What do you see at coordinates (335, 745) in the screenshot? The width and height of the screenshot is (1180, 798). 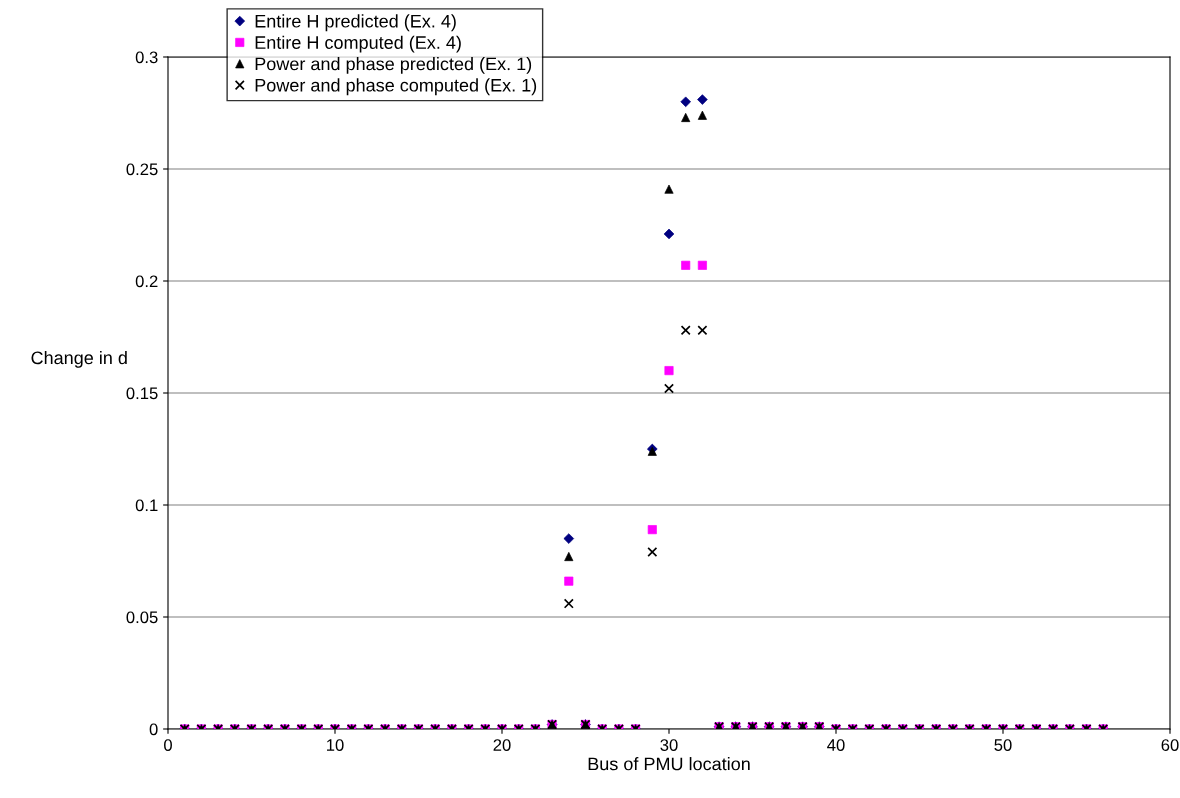 I see `x-tick-label: 10` at bounding box center [335, 745].